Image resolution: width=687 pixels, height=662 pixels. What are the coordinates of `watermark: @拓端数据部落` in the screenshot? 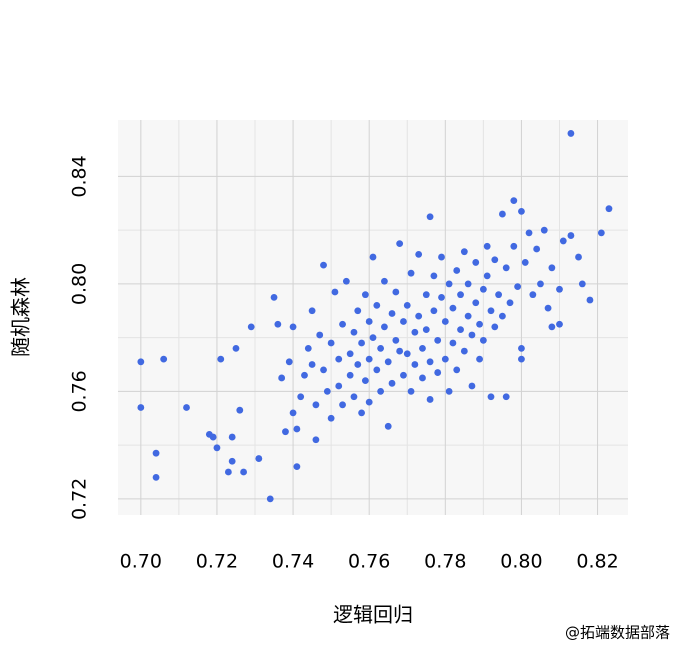 It's located at (617, 633).